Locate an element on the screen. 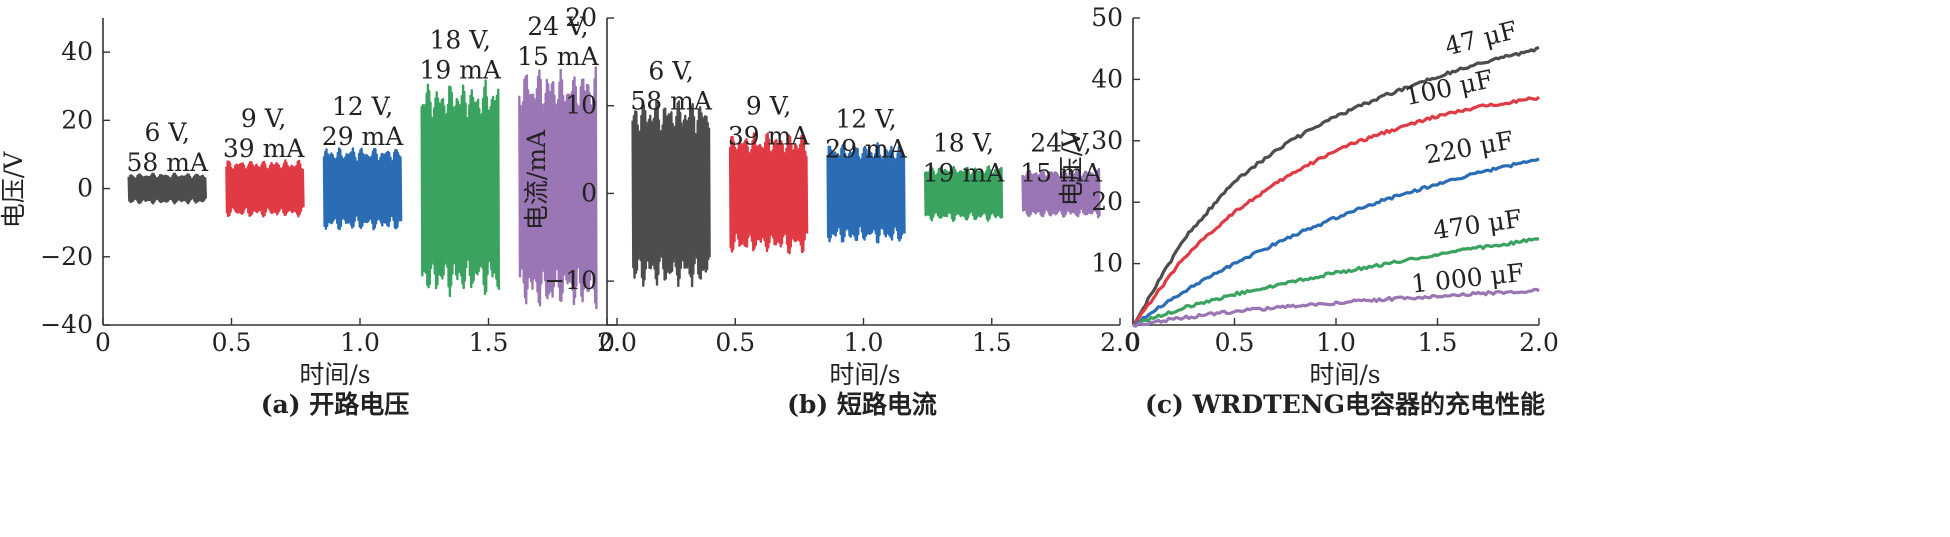 The height and width of the screenshot is (537, 1950). y-tick-label: 30 is located at coordinates (1107, 140).